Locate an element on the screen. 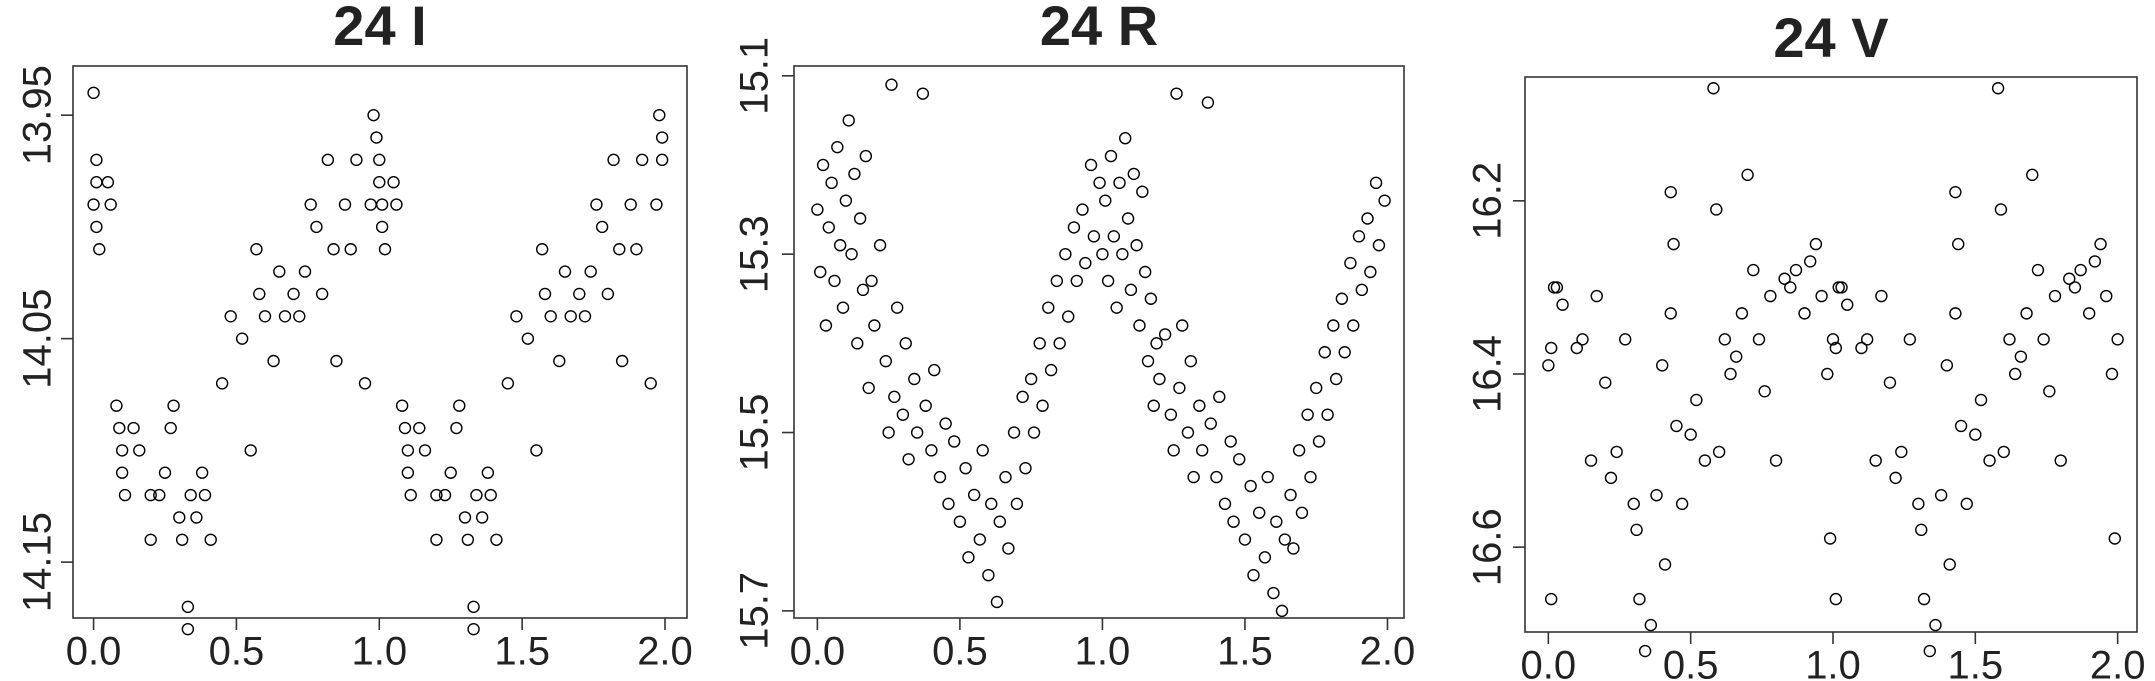  x-tick-label: 1.0 is located at coordinates (379, 652).